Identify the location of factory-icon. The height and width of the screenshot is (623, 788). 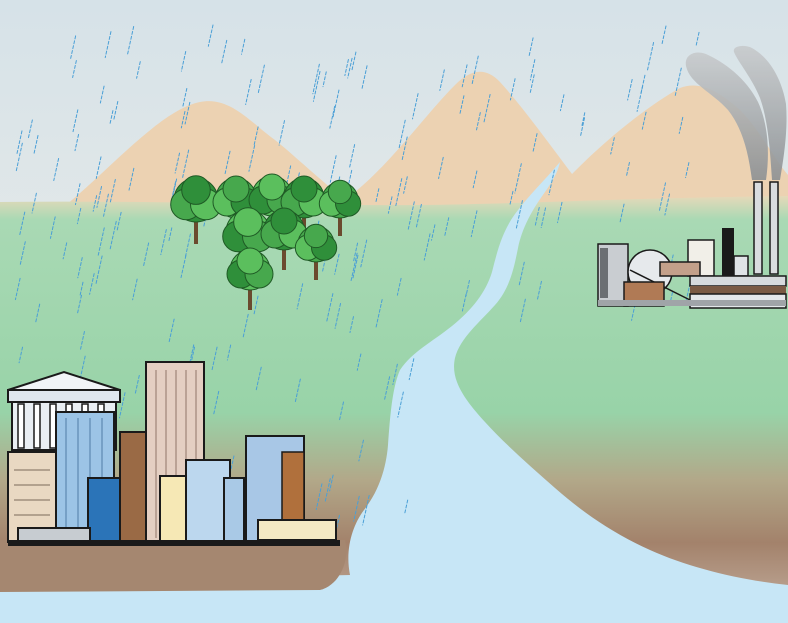
(692, 177).